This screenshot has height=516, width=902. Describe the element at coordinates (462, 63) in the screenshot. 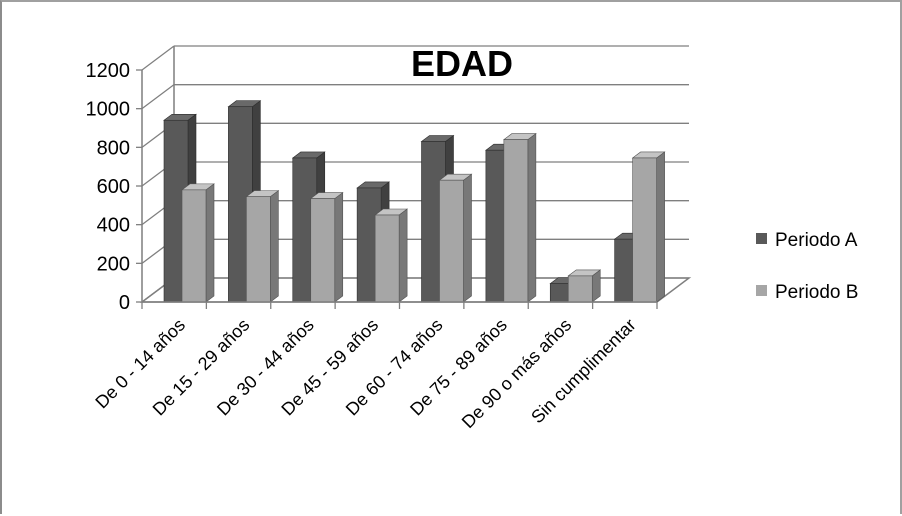

I see `chart-title: EDAD` at that location.